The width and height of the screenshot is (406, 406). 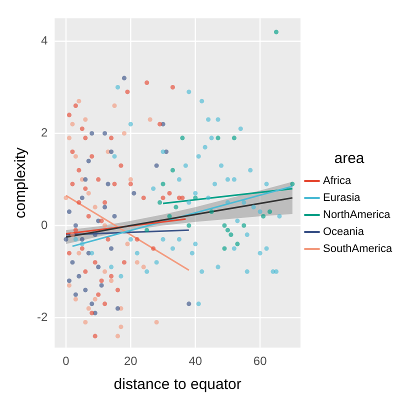 What do you see at coordinates (342, 198) in the screenshot?
I see `legend-label: Eurasia` at bounding box center [342, 198].